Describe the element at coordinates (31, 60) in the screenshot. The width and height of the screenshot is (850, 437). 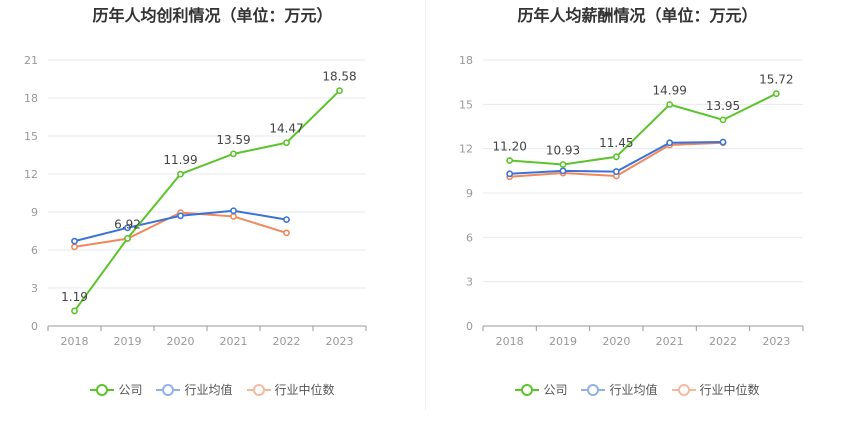
I see `y-tick-label: 21` at that location.